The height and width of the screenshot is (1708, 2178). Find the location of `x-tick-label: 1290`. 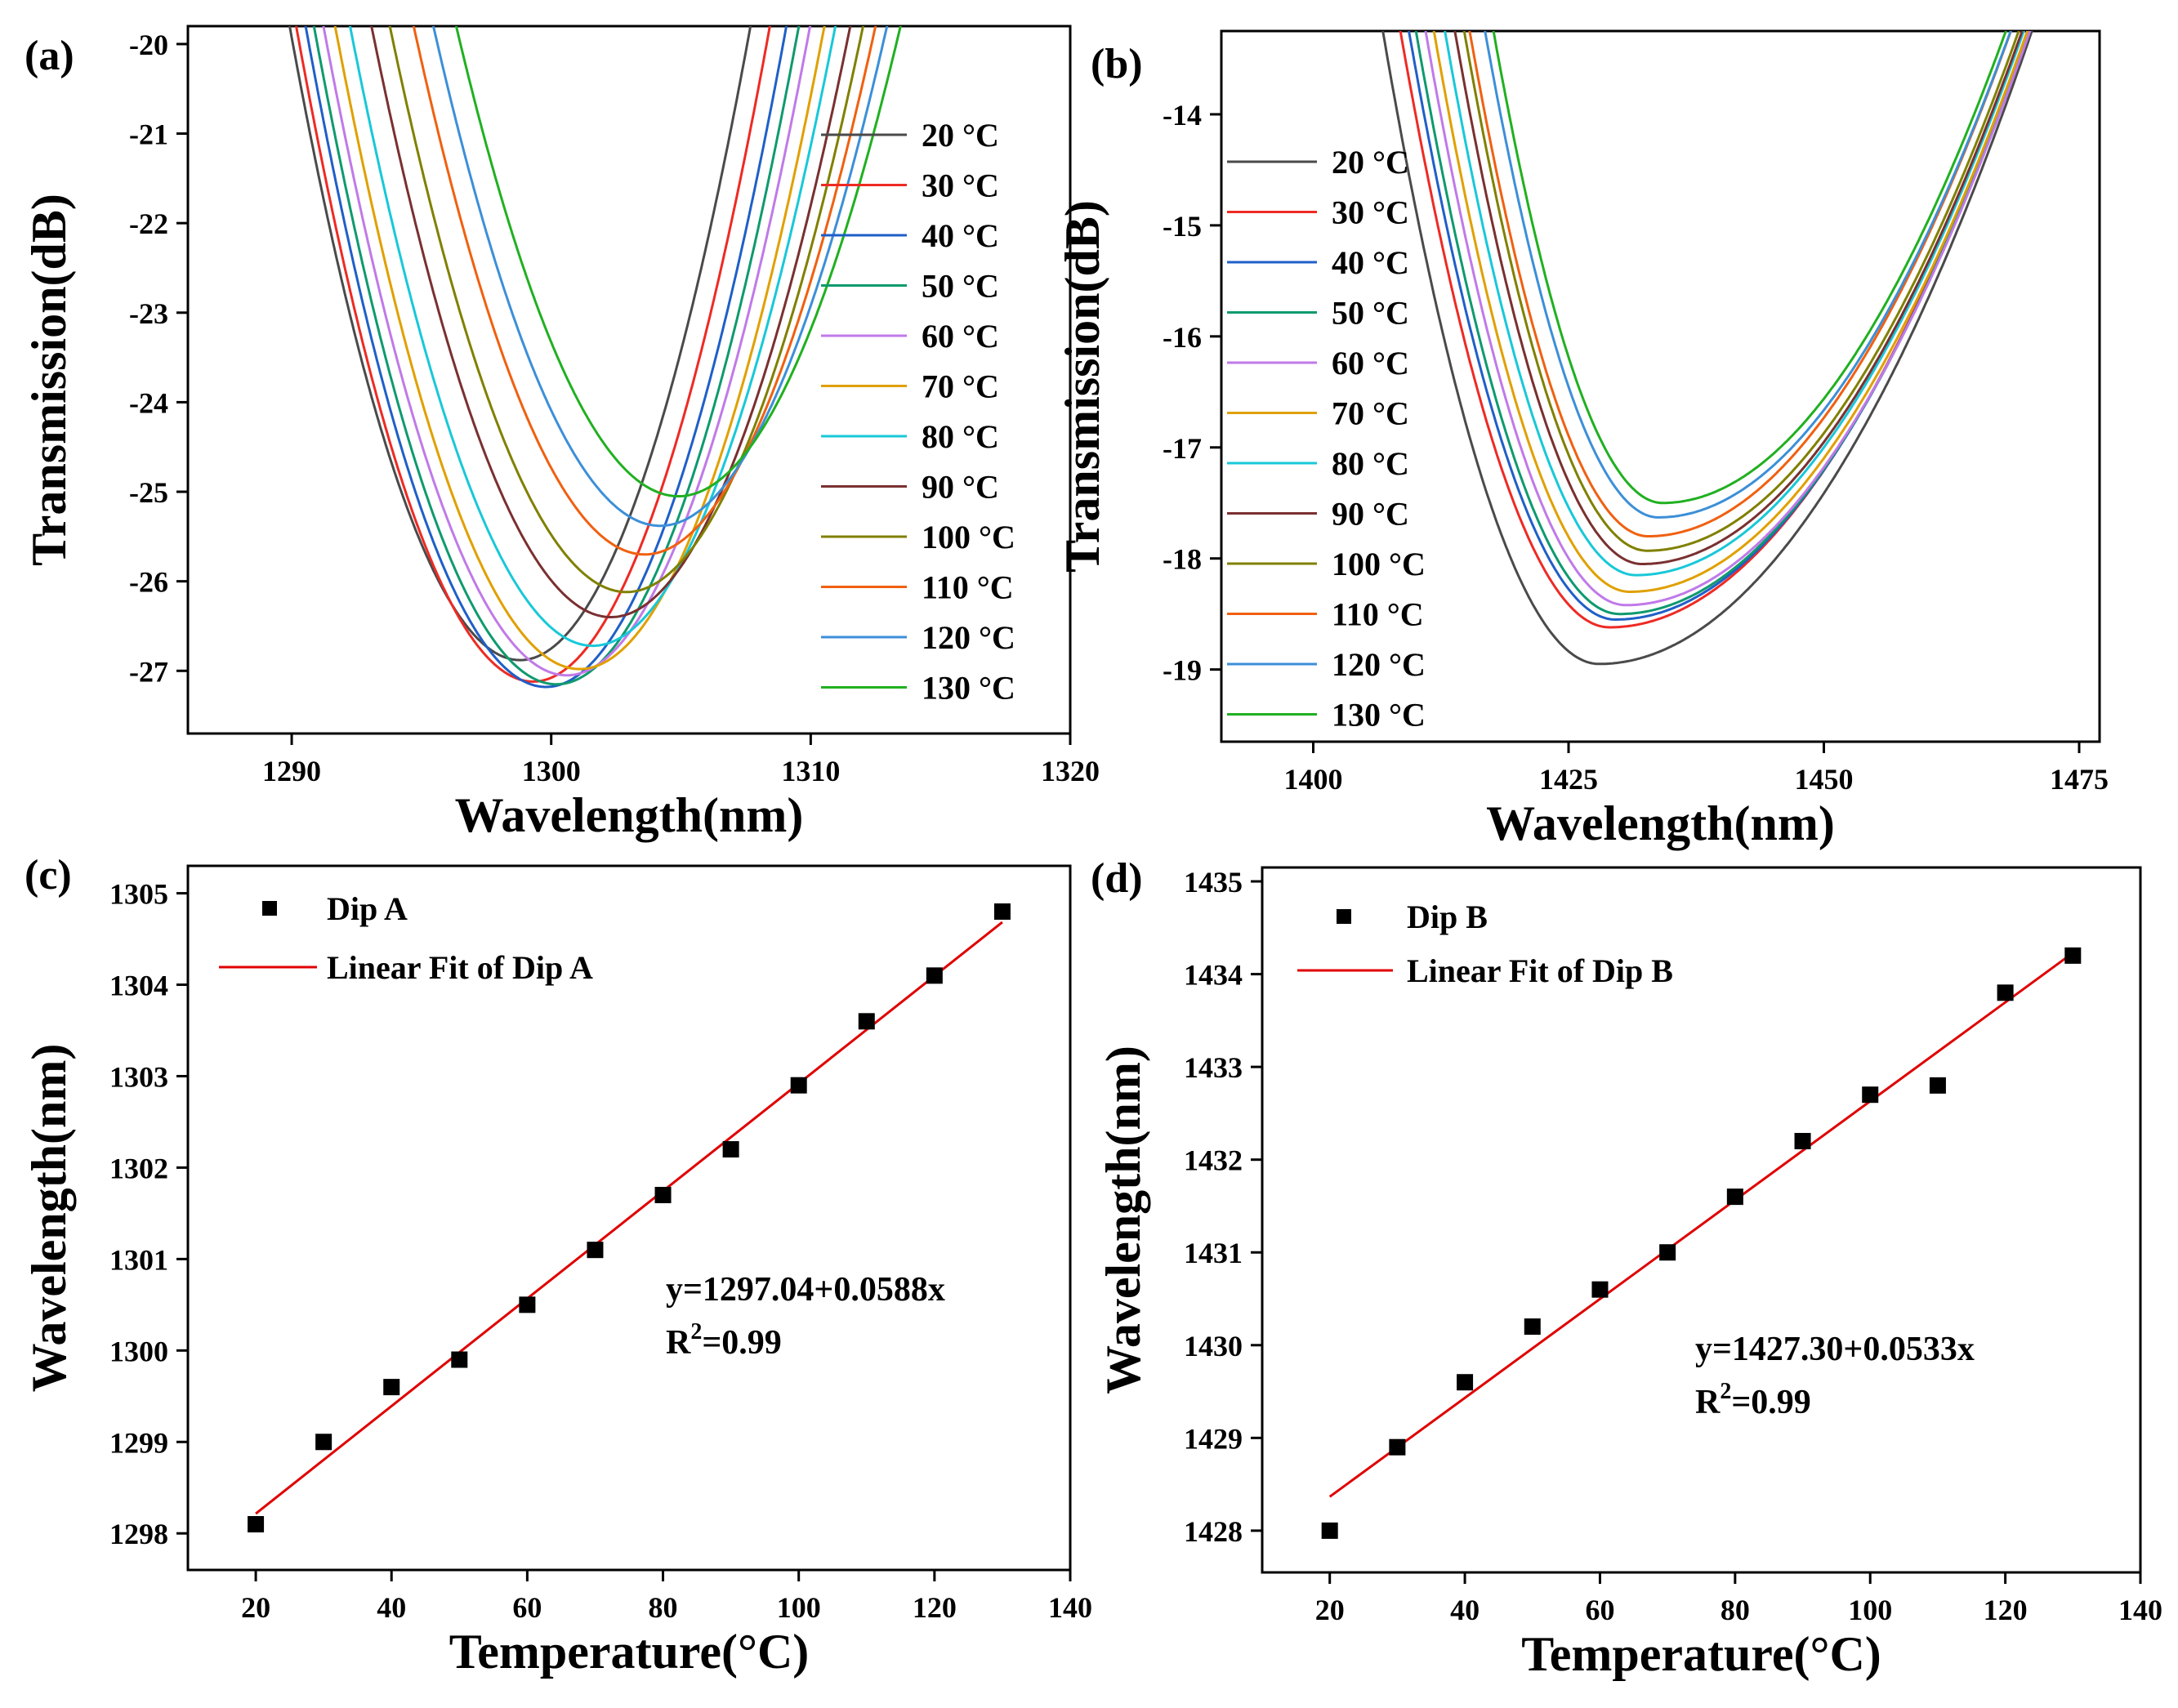

x-tick-label: 1290 is located at coordinates (291, 771).